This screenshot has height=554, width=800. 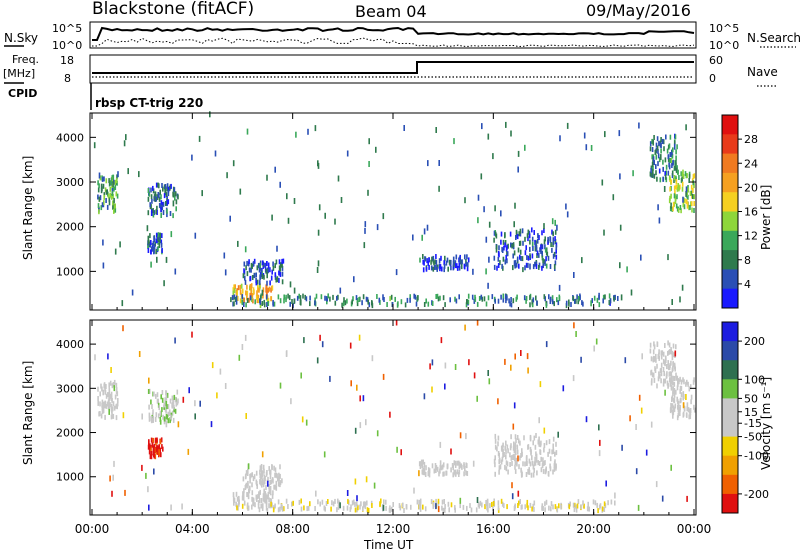 What do you see at coordinates (730, 144) in the screenshot?
I see `colorbar-swatch` at bounding box center [730, 144].